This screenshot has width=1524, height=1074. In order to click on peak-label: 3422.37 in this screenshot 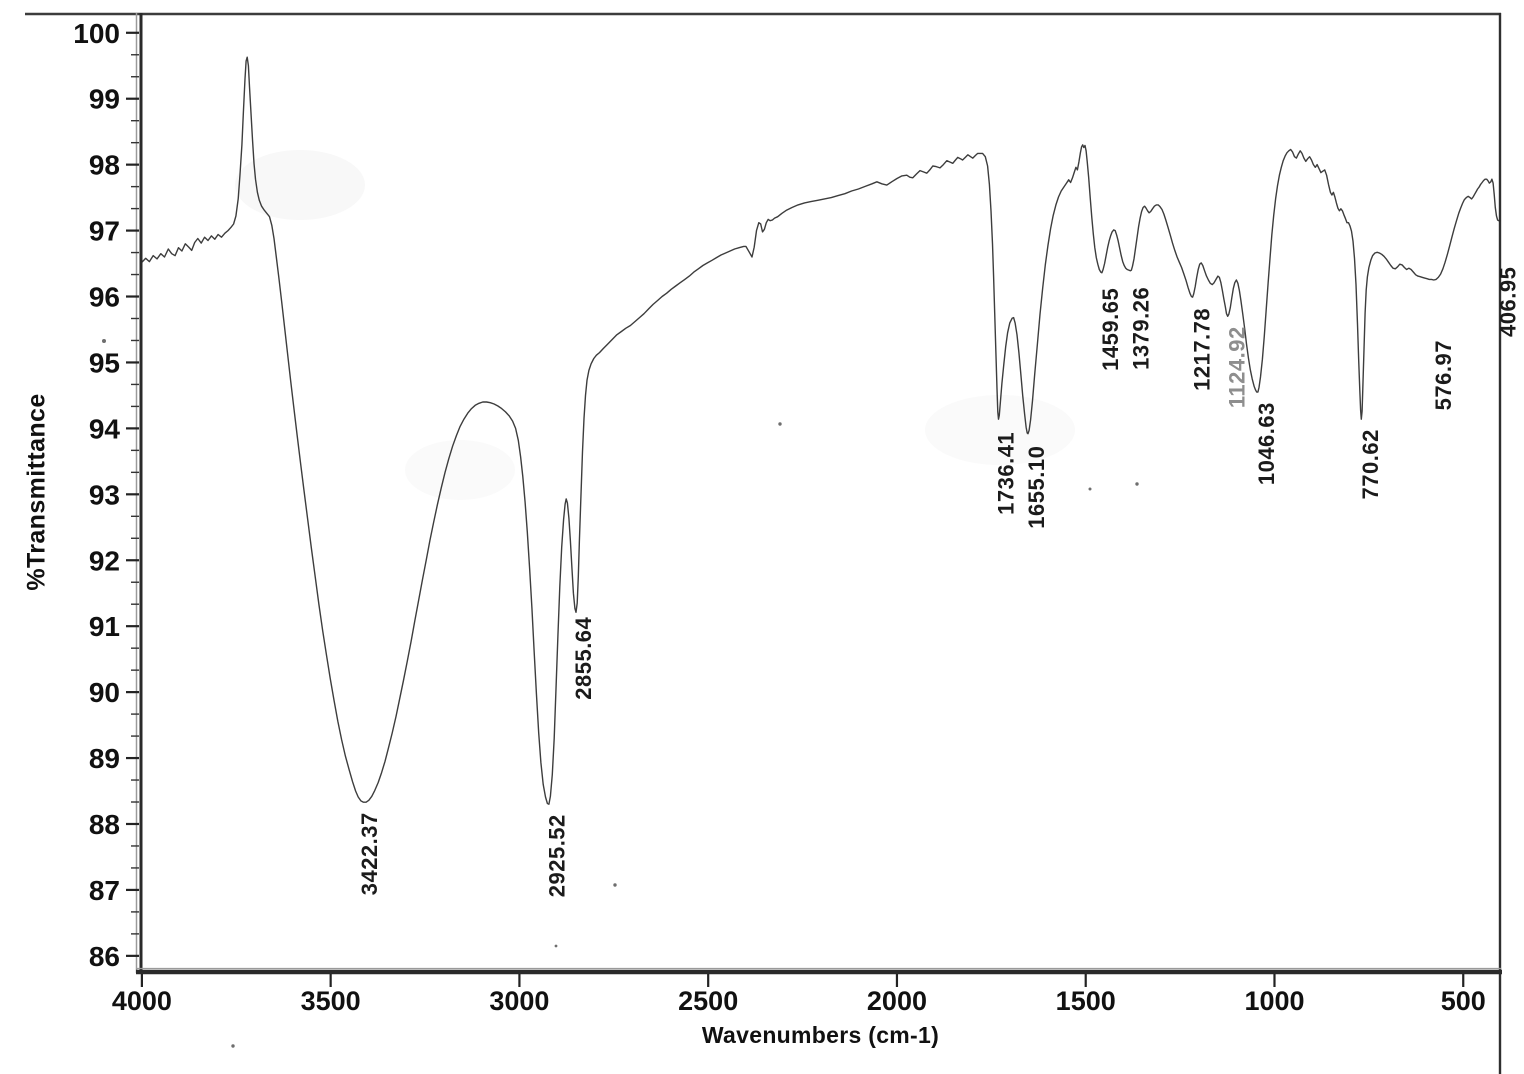, I will do `click(369, 853)`.